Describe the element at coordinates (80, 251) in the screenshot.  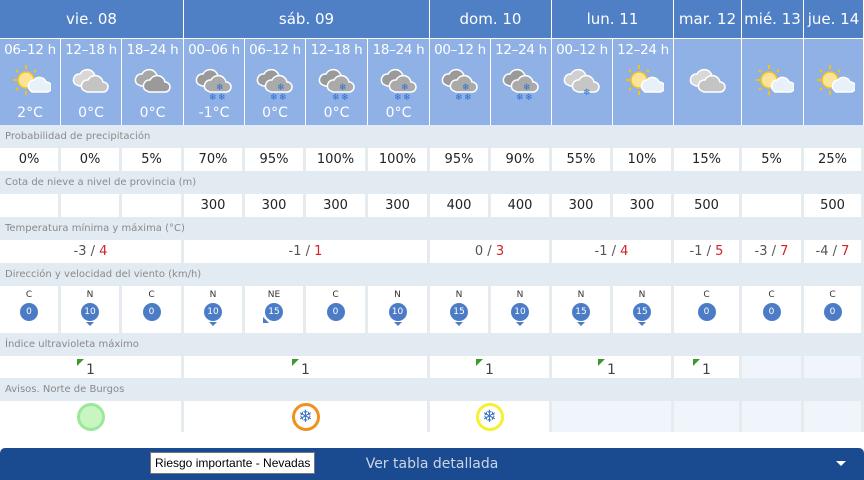
I see `min-temp: -3` at that location.